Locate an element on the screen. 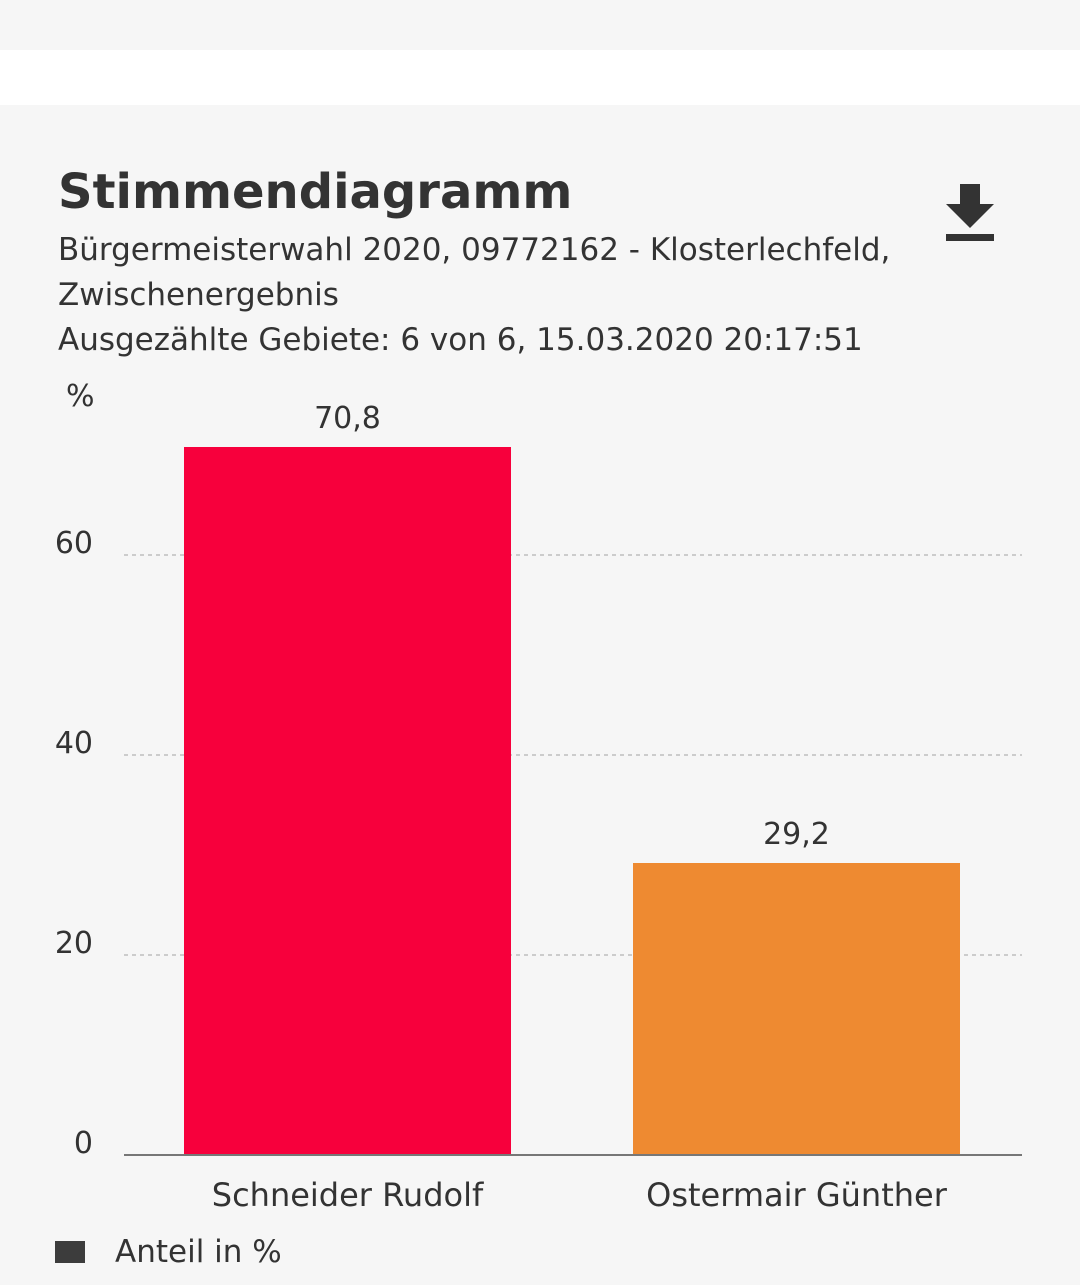 Image resolution: width=1080 pixels, height=1285 pixels. download-icon is located at coordinates (970, 212).